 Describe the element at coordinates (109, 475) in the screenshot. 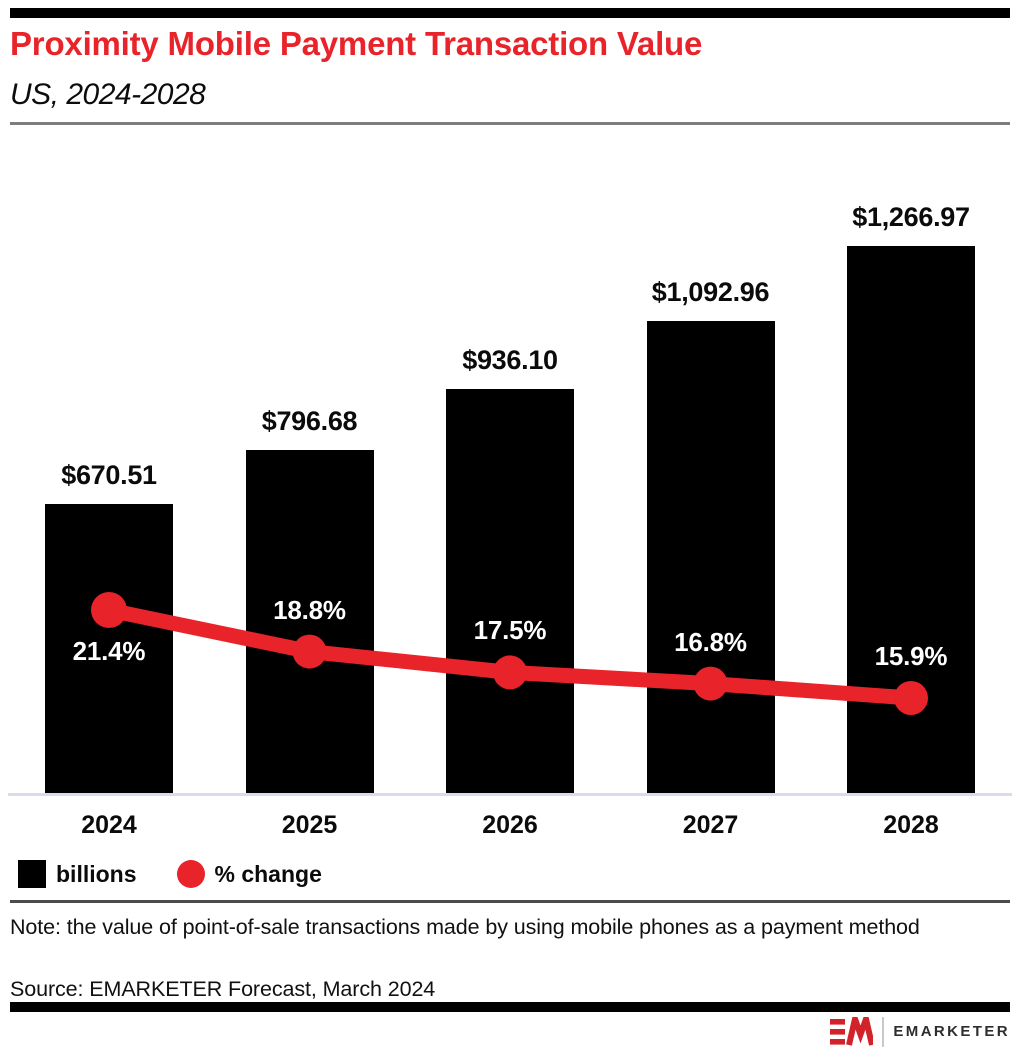

I see `bar-value-label: $670.51` at that location.